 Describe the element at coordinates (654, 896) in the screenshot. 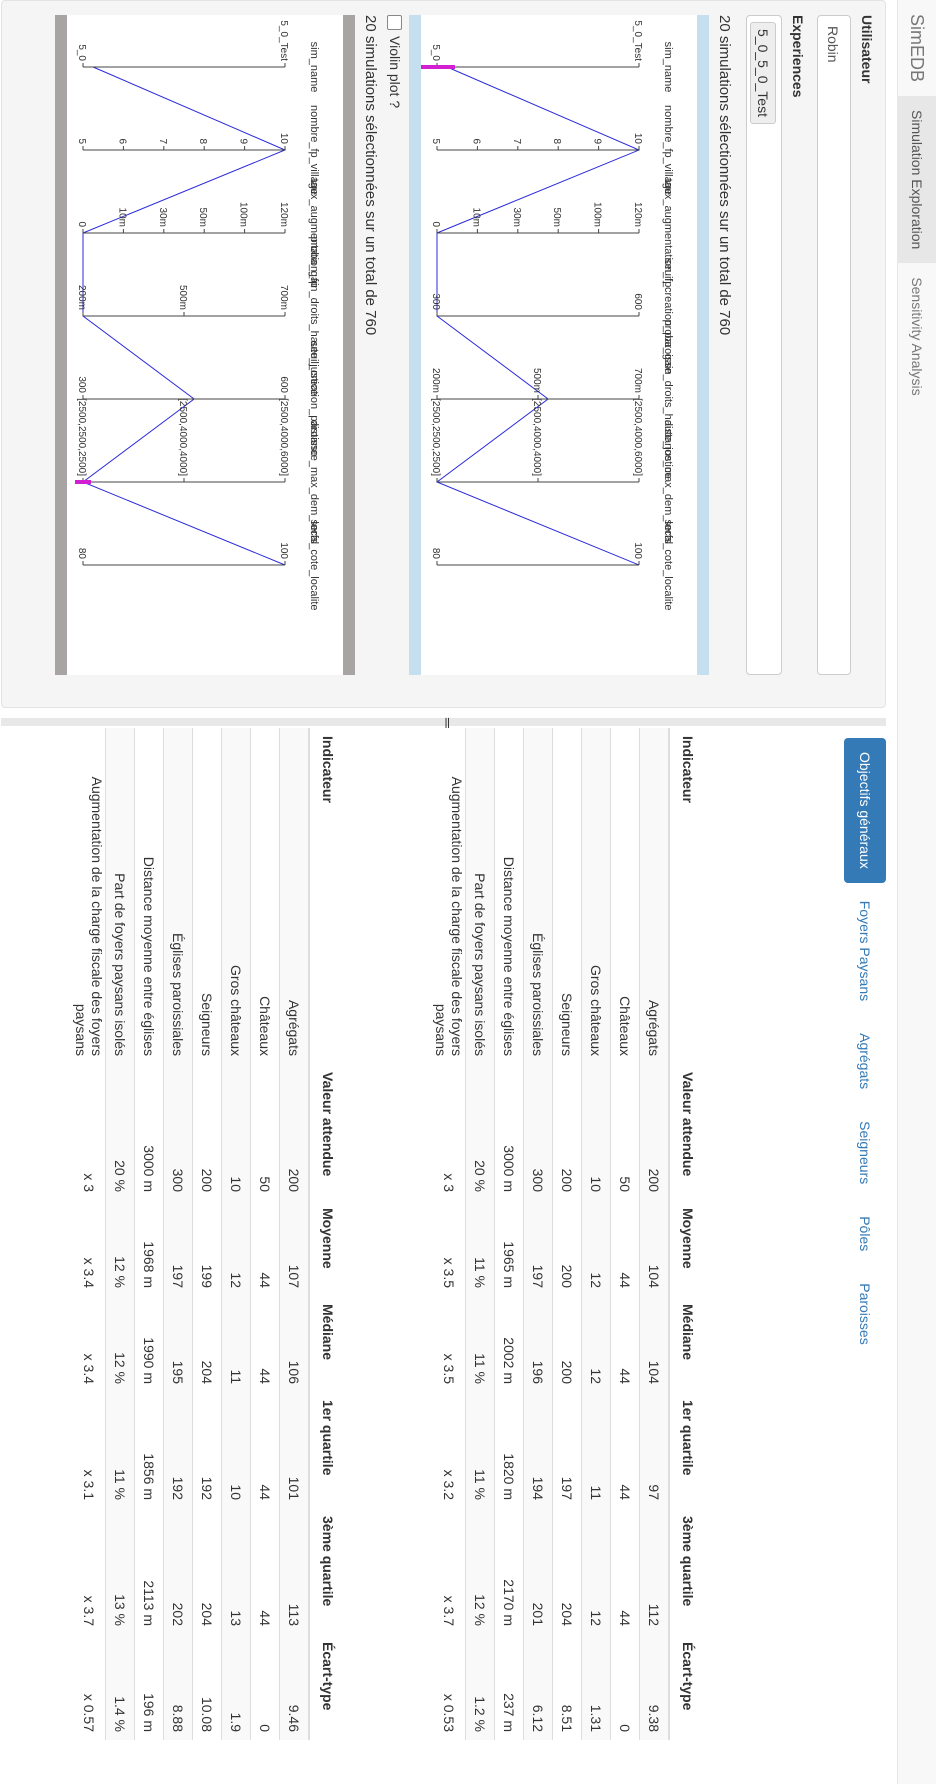

I see `indicator-cell: Agrégats` at that location.